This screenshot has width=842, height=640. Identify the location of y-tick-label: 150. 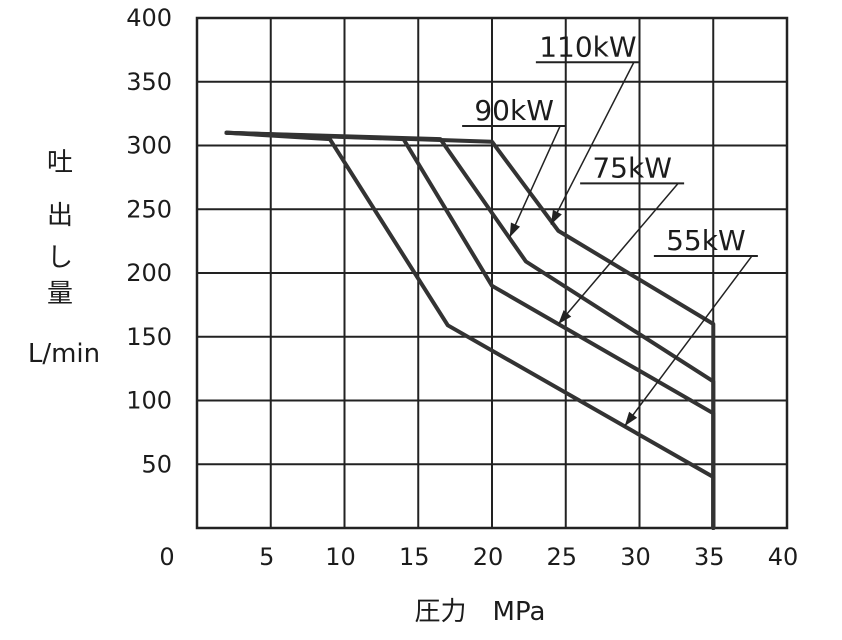
(149, 337).